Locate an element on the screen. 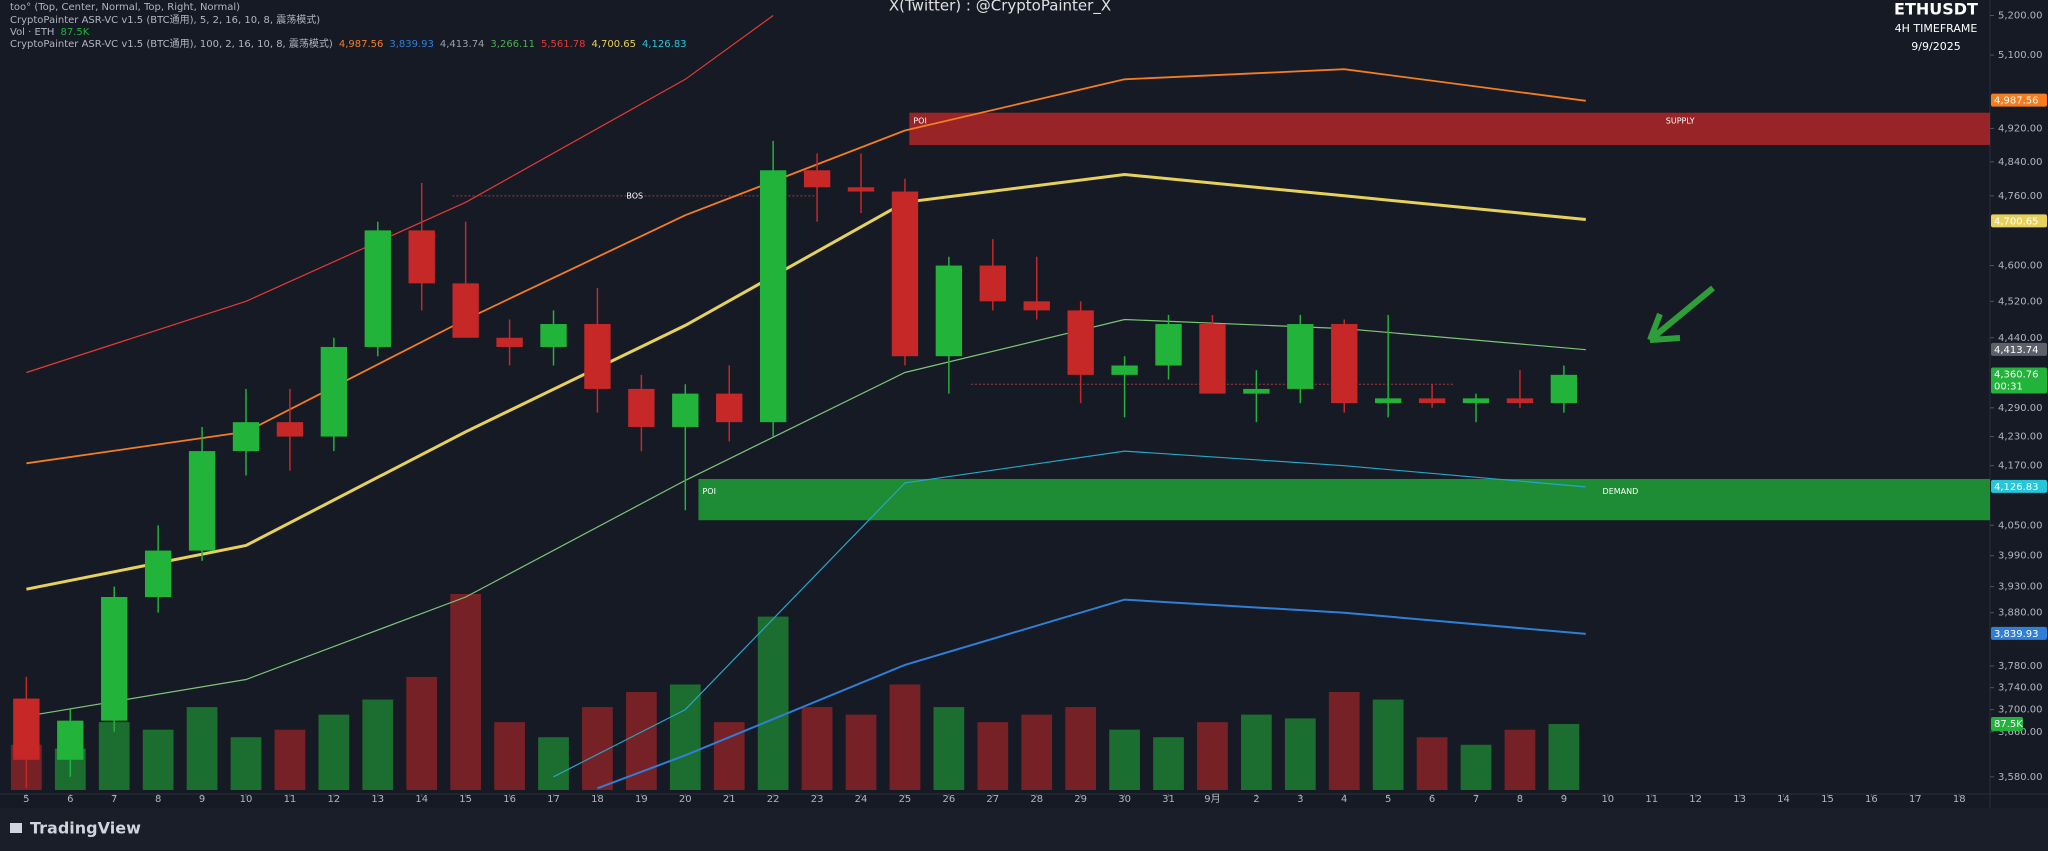  price-badge-label: 3,839.93 is located at coordinates (2016, 634).